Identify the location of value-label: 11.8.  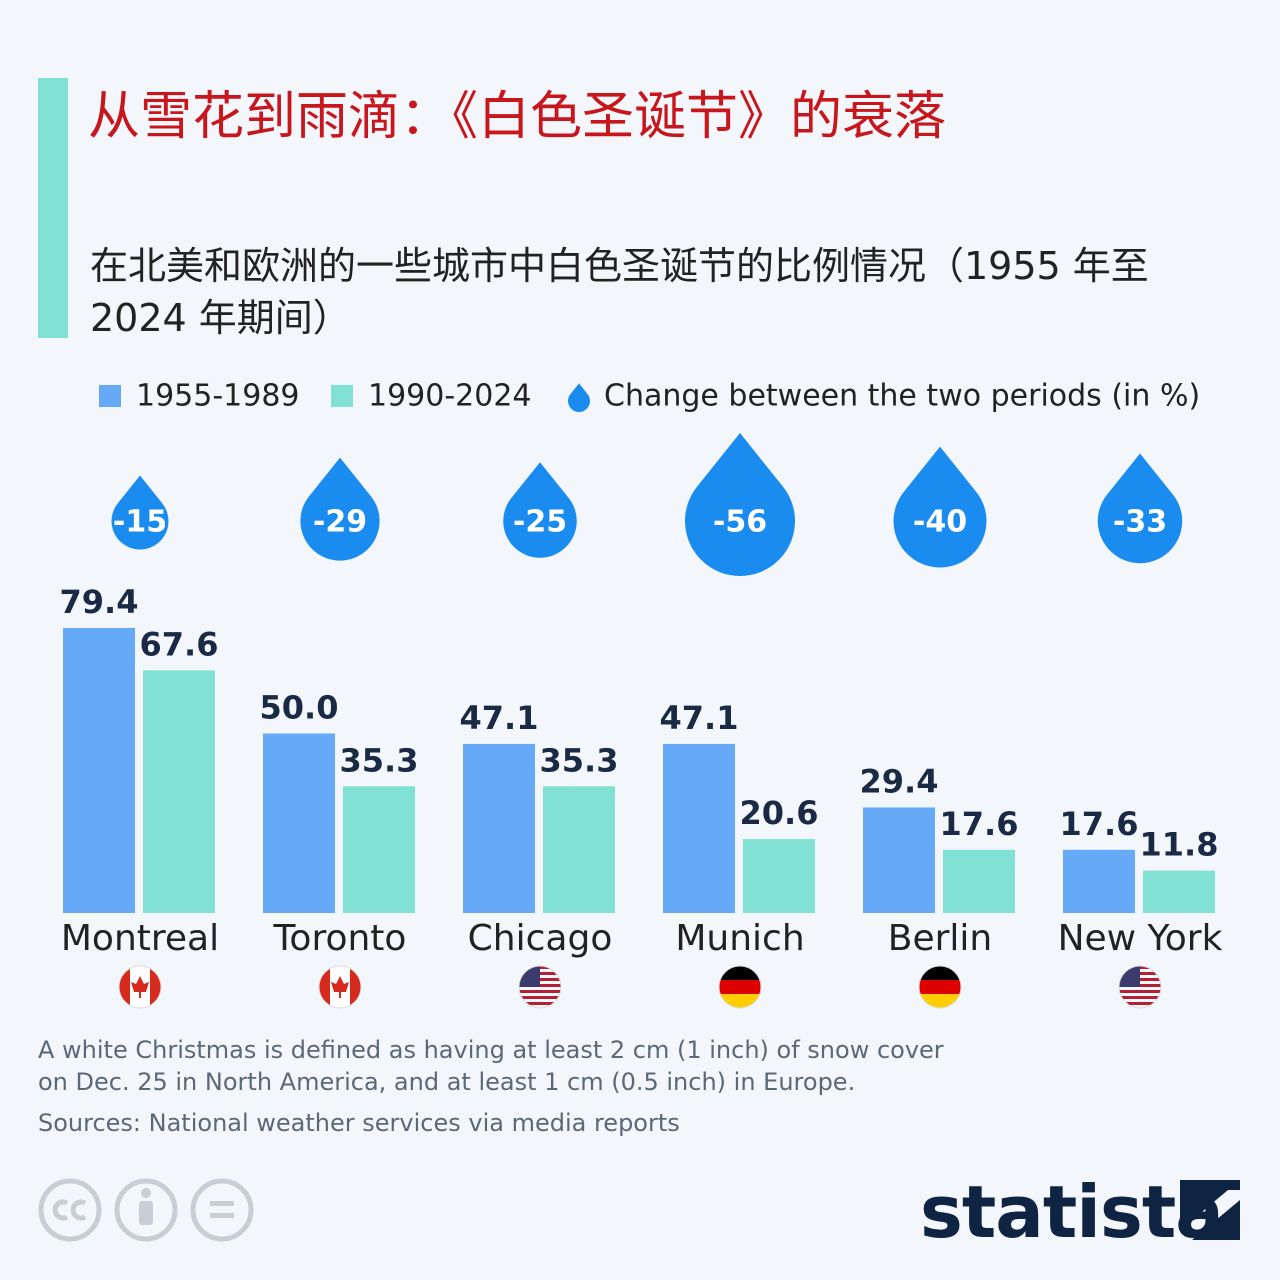
(1179, 845).